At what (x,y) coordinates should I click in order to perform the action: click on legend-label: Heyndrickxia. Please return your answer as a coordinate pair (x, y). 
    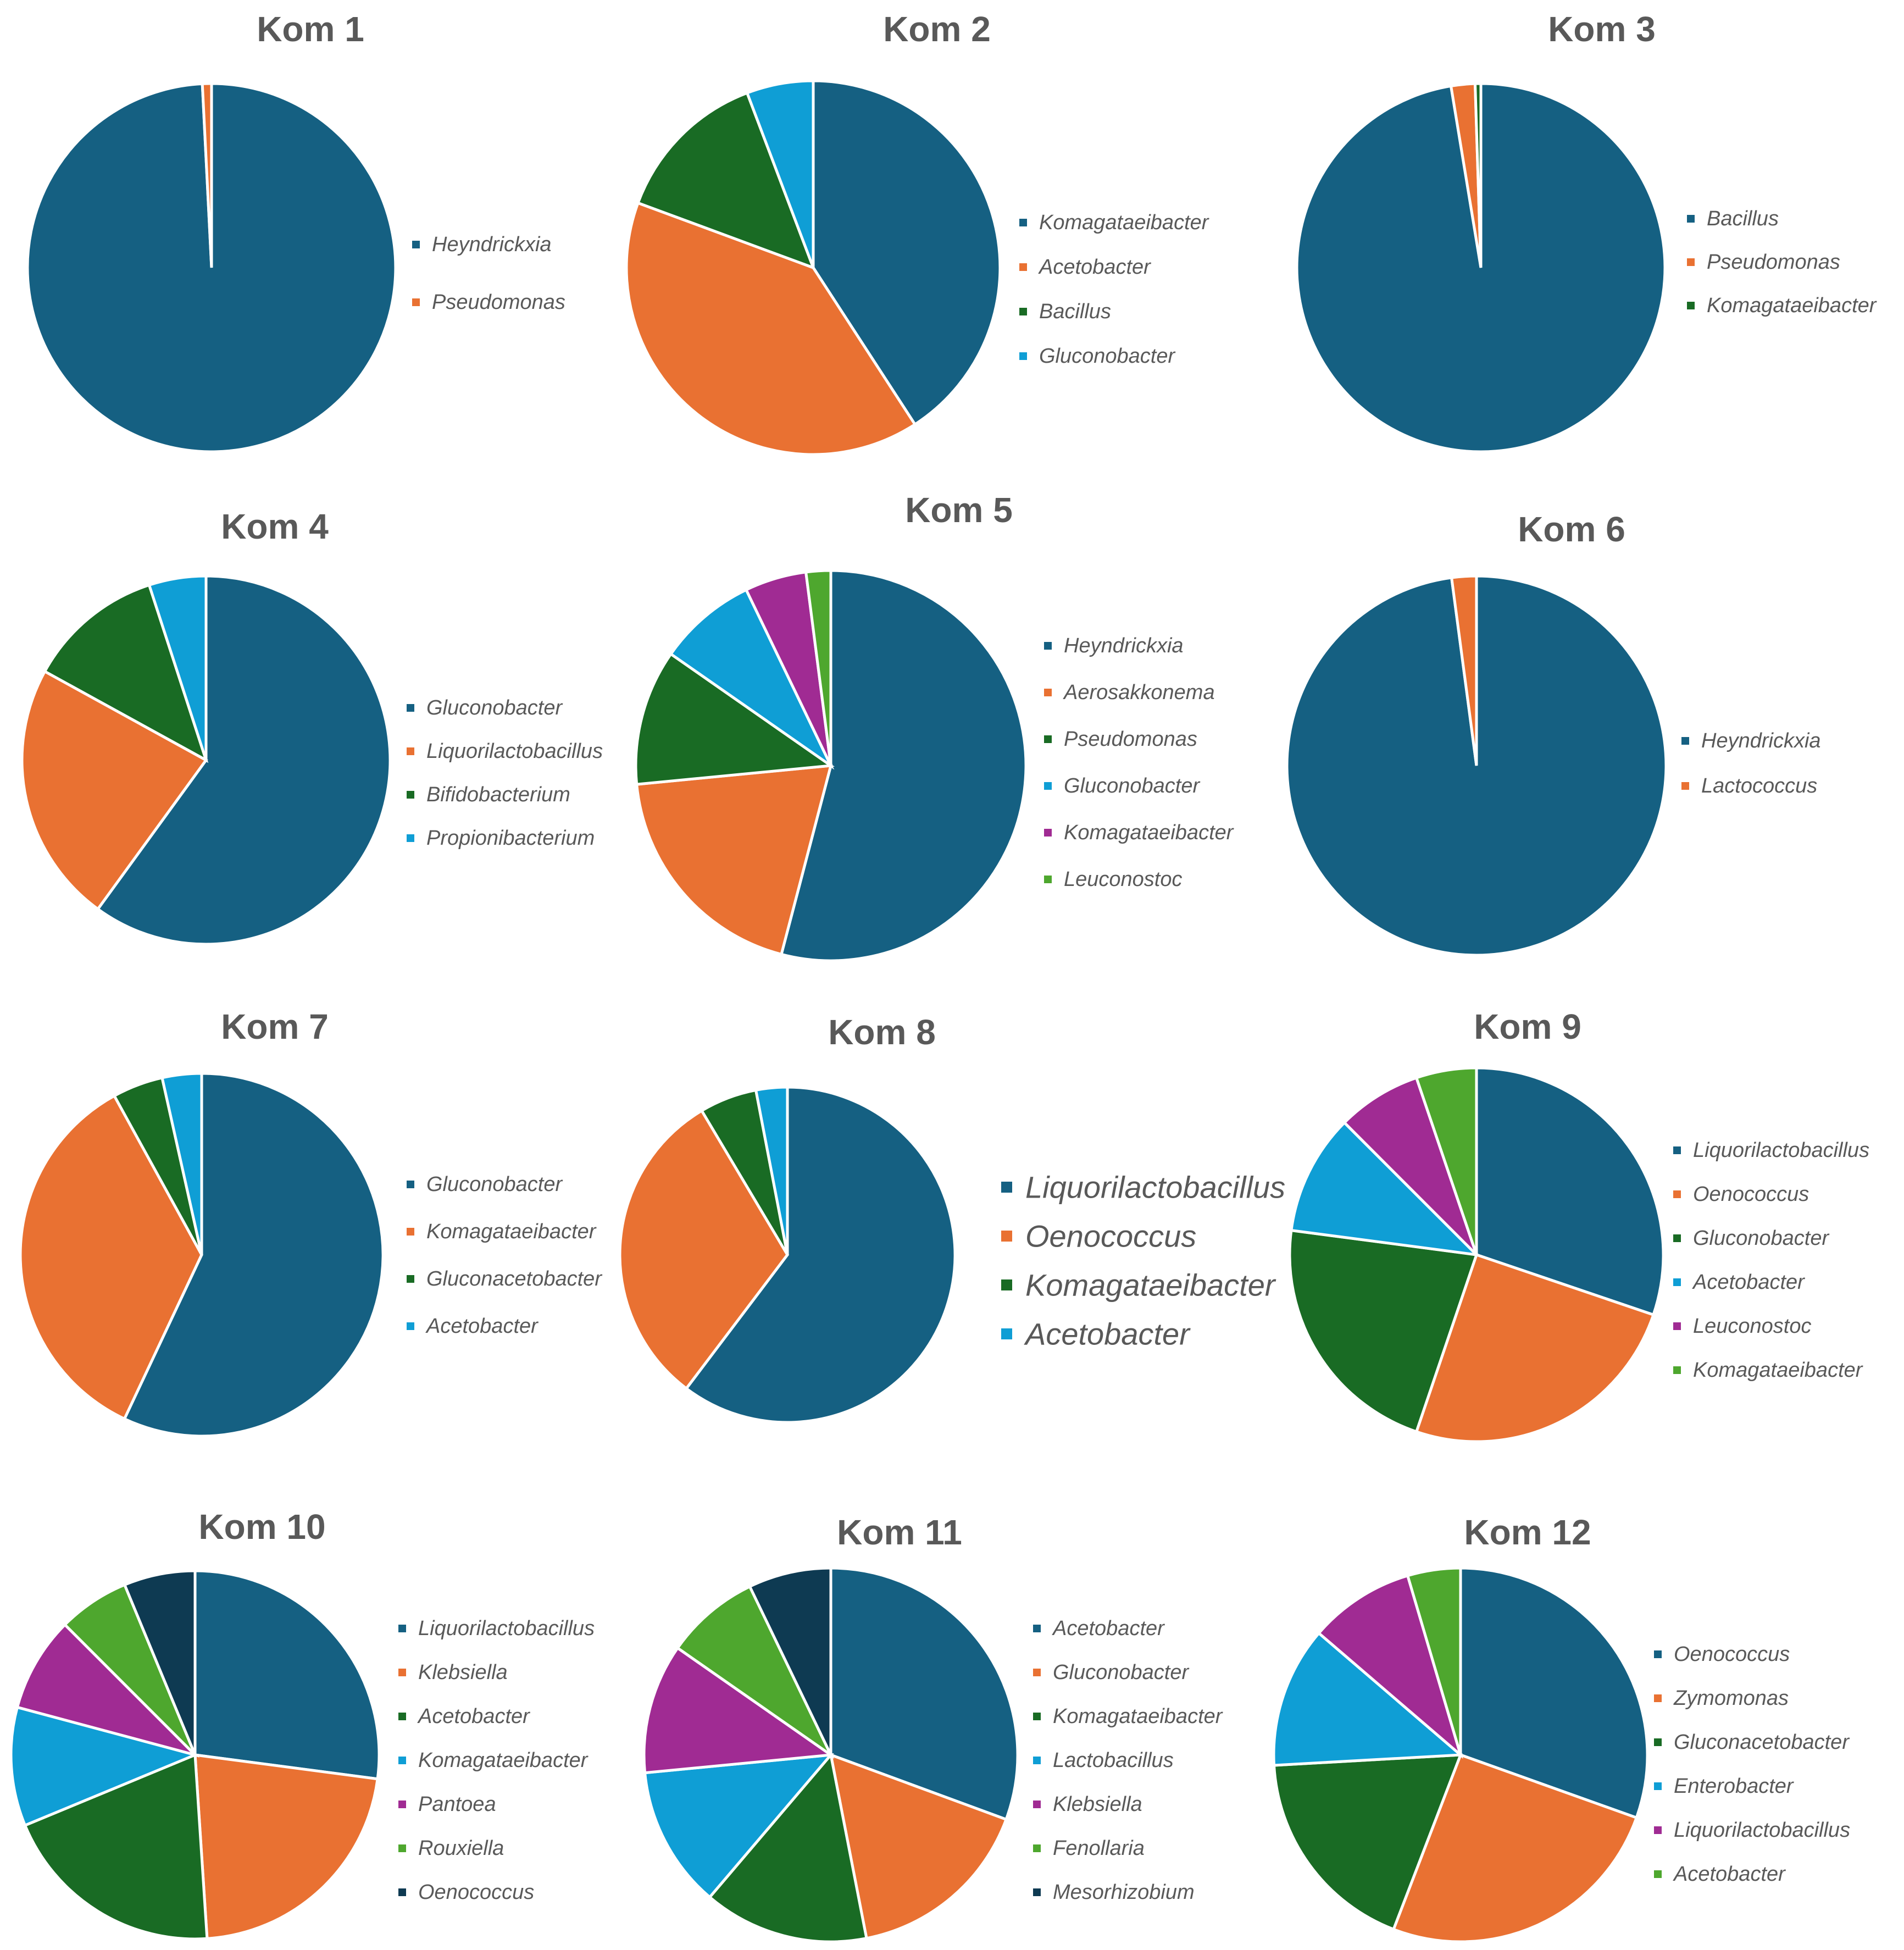
    Looking at the image, I should click on (492, 244).